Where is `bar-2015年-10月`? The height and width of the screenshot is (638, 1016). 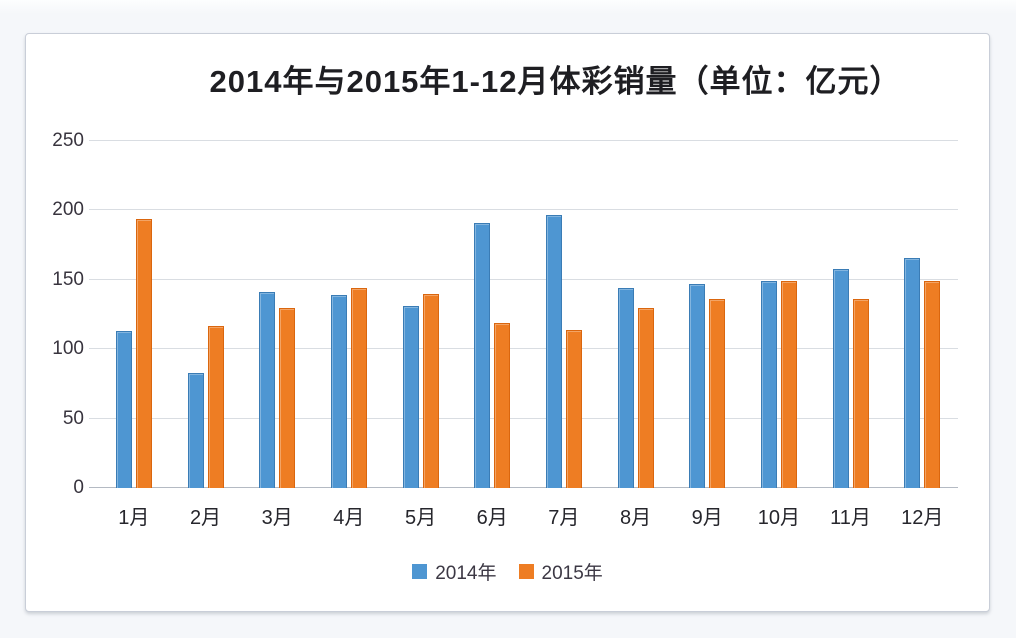 bar-2015年-10月 is located at coordinates (788, 384).